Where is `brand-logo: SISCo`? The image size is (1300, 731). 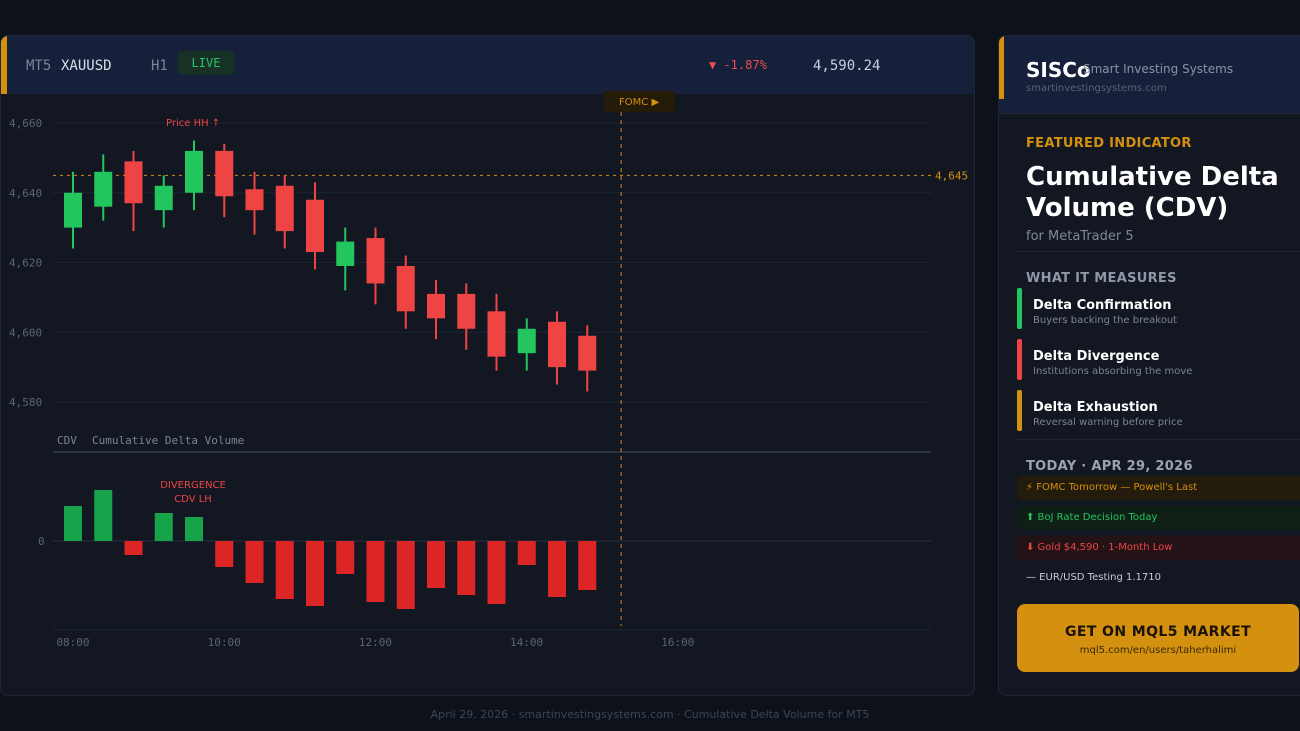 brand-logo: SISCo is located at coordinates (1058, 70).